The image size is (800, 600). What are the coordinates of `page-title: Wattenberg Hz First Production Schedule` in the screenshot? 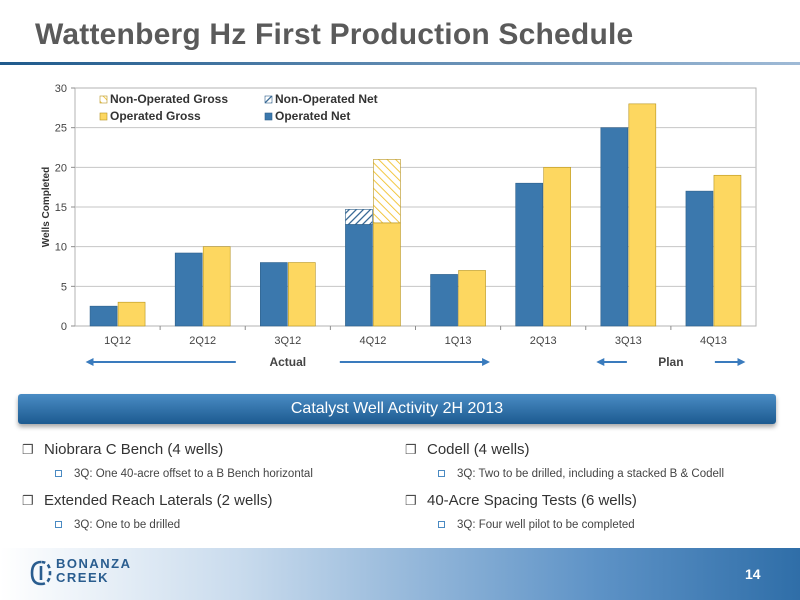 It's located at (334, 34).